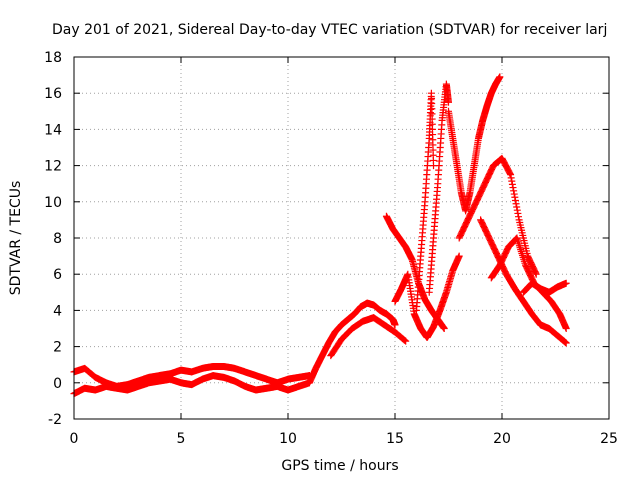  I want to click on y-axis-label: SDTVAR / TECUs, so click(16, 238).